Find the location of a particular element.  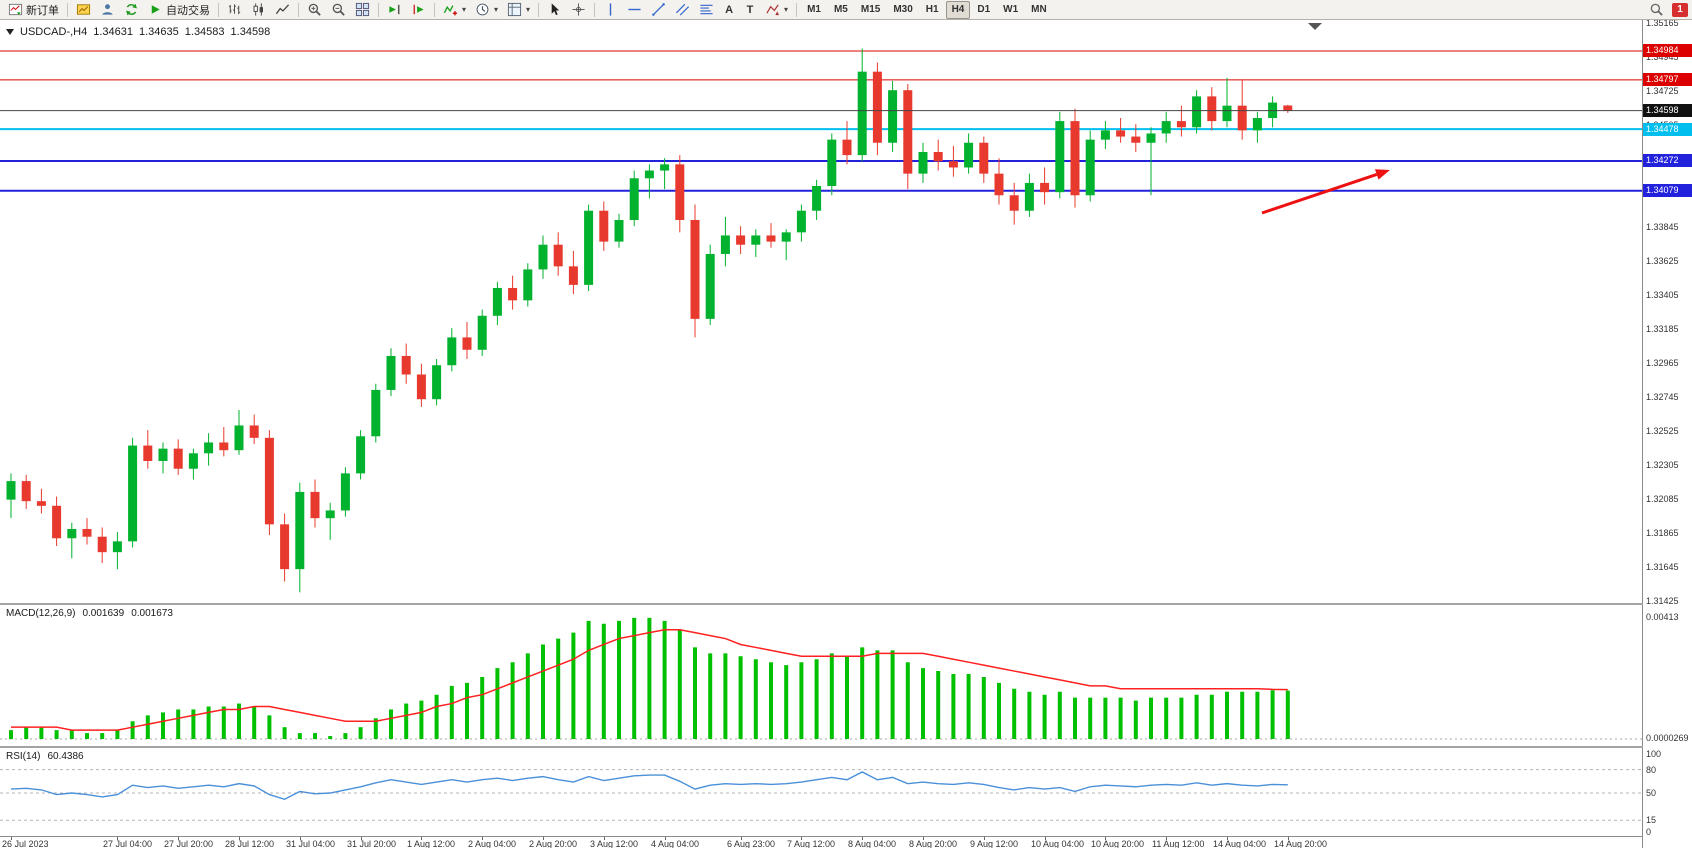

label-tool-button: T is located at coordinates (750, 10).